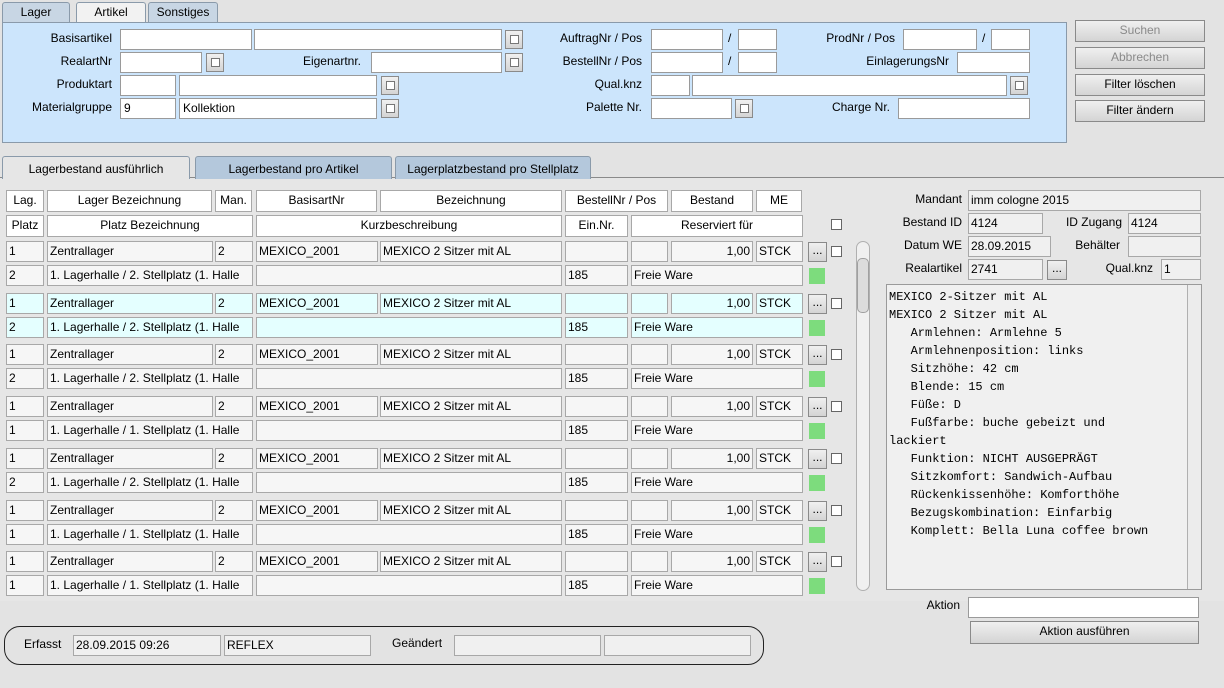  Describe the element at coordinates (183, 12) in the screenshot. I see `tab: Sonstiges` at that location.